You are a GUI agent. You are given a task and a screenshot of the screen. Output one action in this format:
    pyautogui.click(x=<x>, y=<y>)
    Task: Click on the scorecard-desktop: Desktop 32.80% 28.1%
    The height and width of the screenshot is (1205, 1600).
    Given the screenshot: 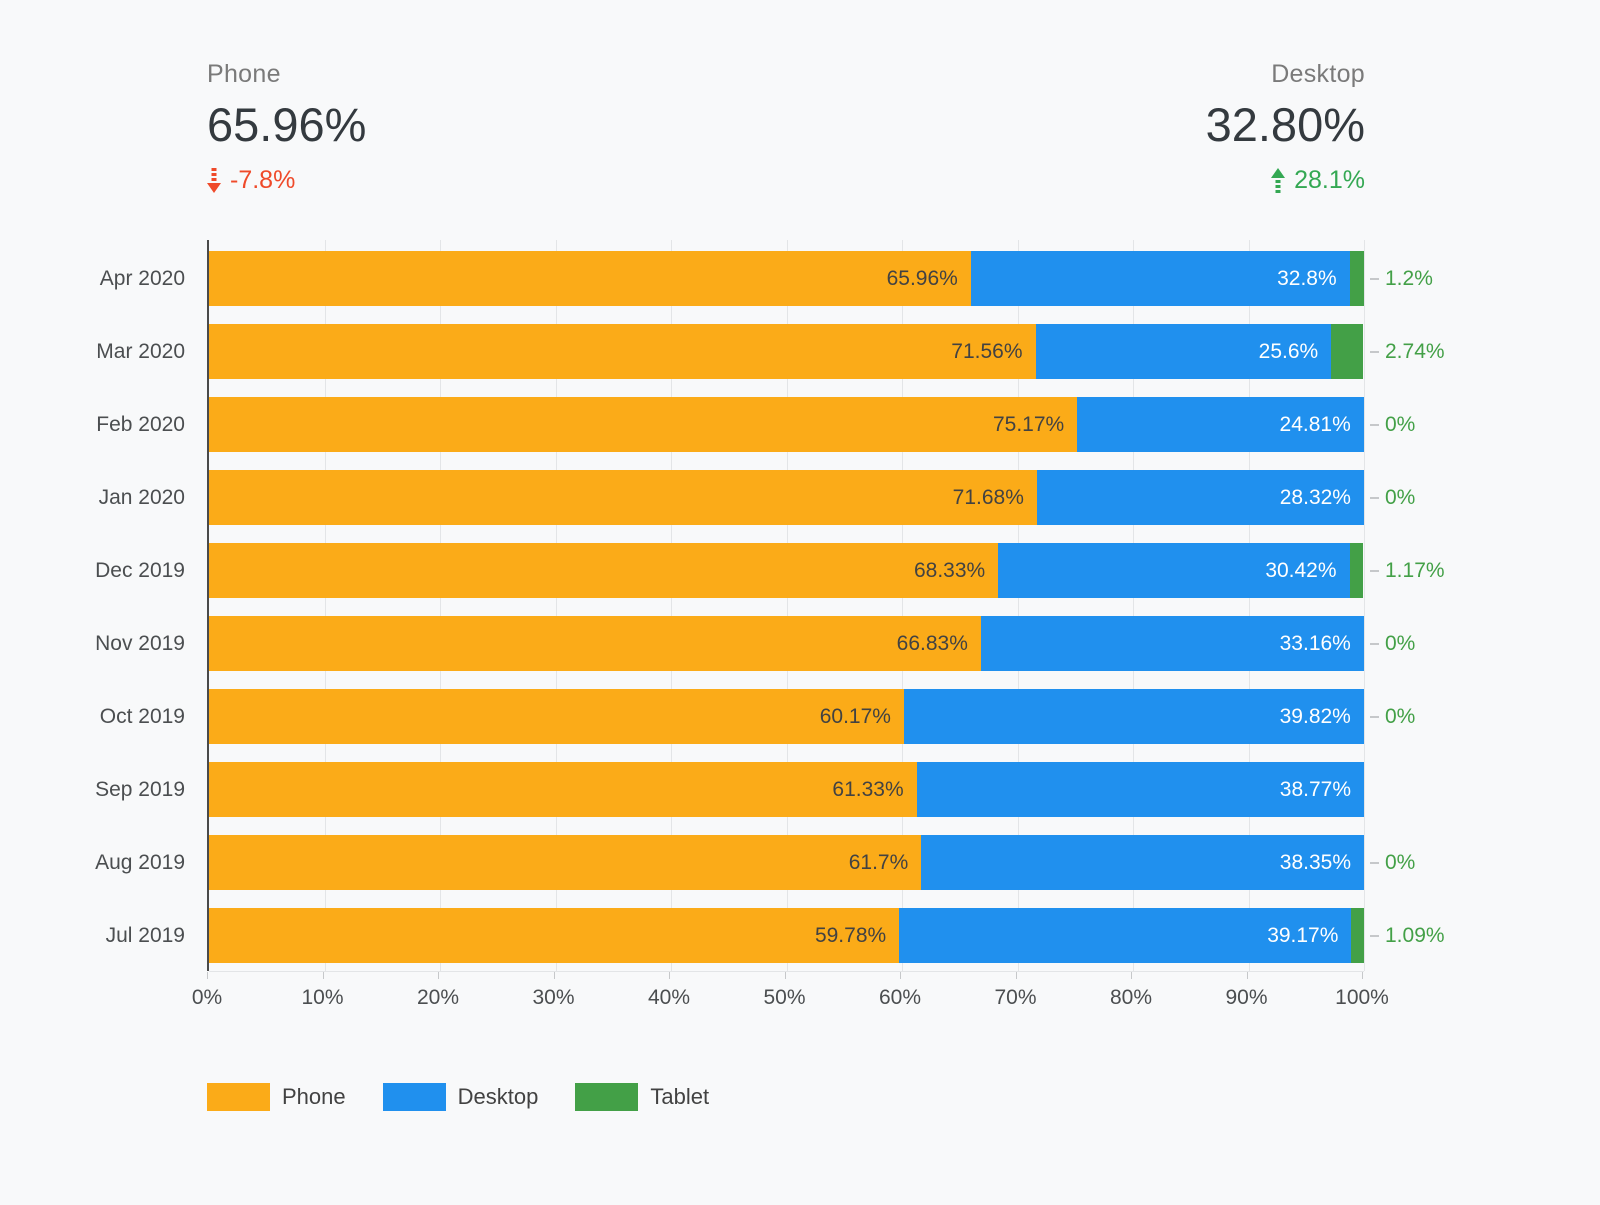 What is the action you would take?
    pyautogui.click(x=1285, y=127)
    